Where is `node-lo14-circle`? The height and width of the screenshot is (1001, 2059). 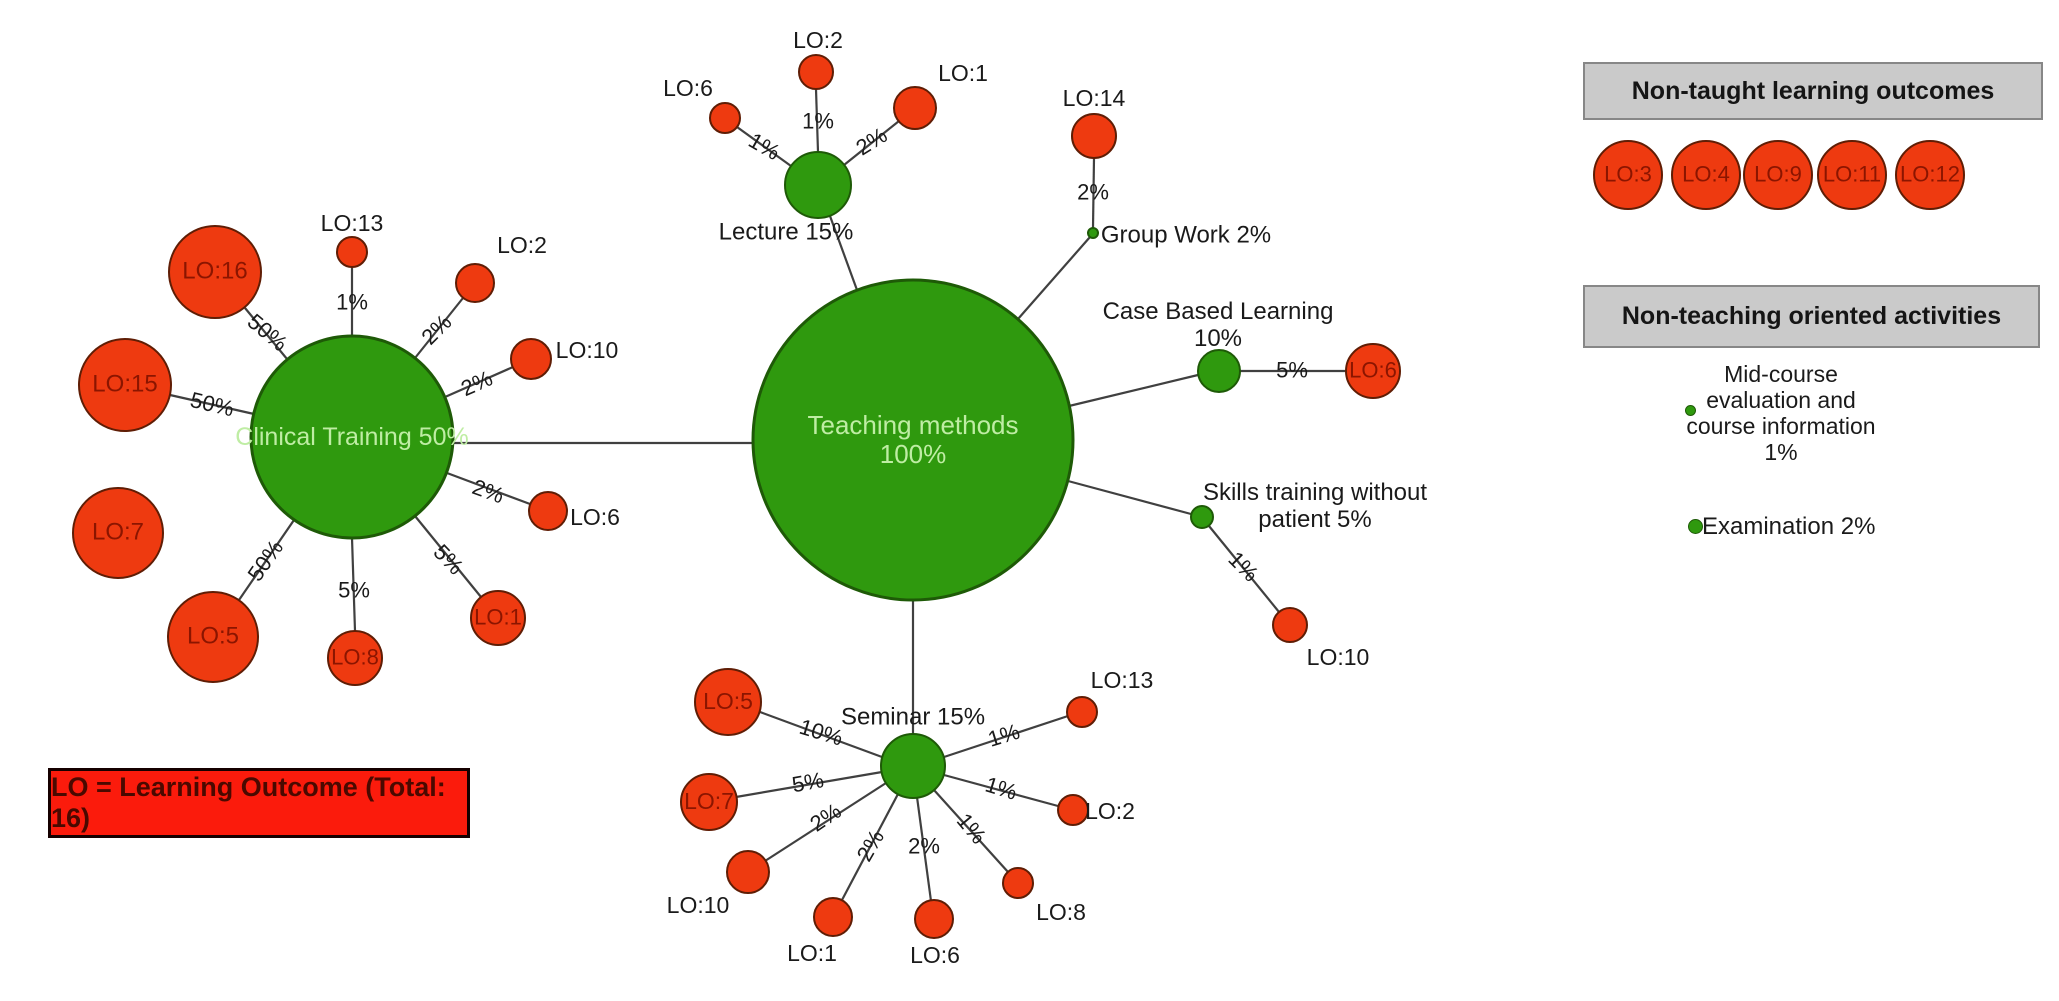 node-lo14-circle is located at coordinates (1094, 136).